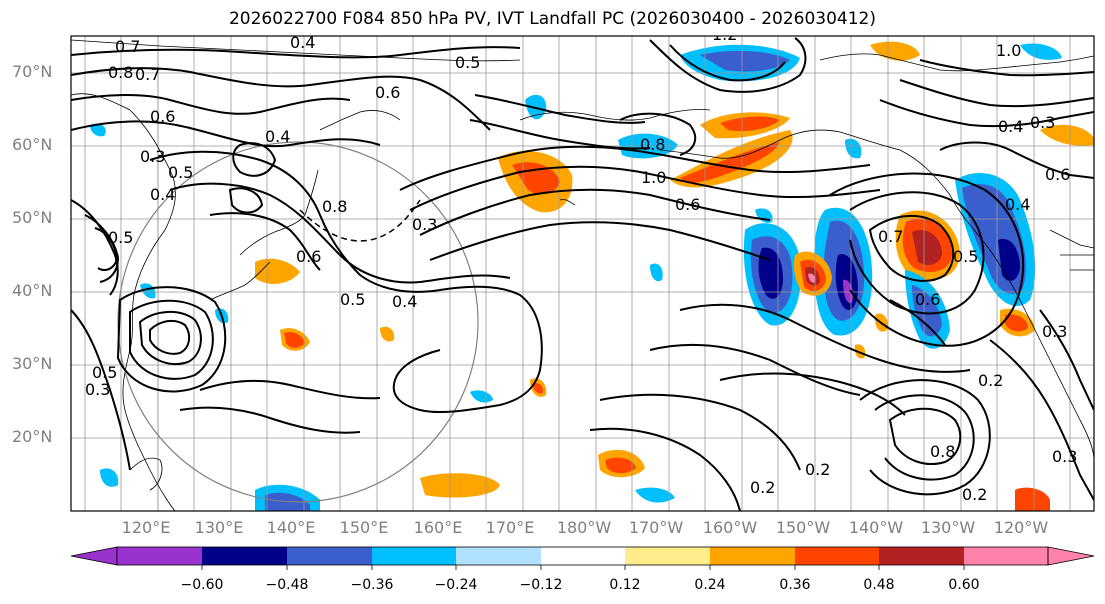  What do you see at coordinates (219, 527) in the screenshot?
I see `lon-label: 130°E` at bounding box center [219, 527].